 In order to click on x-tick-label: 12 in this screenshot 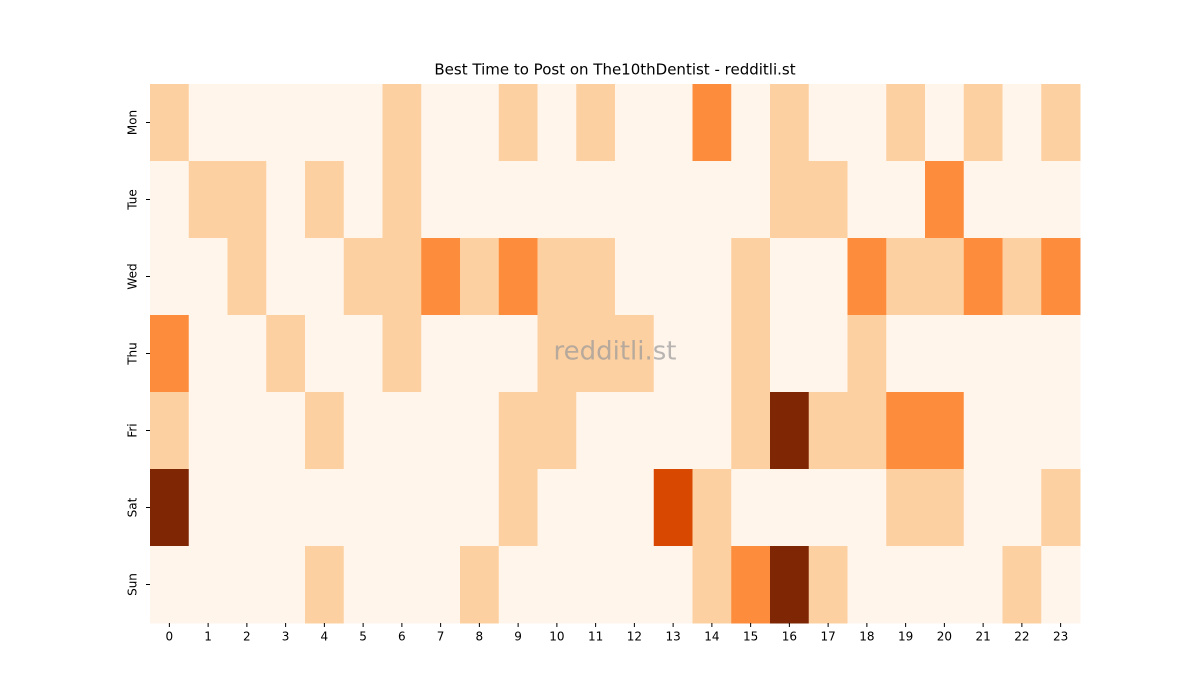, I will do `click(634, 637)`.